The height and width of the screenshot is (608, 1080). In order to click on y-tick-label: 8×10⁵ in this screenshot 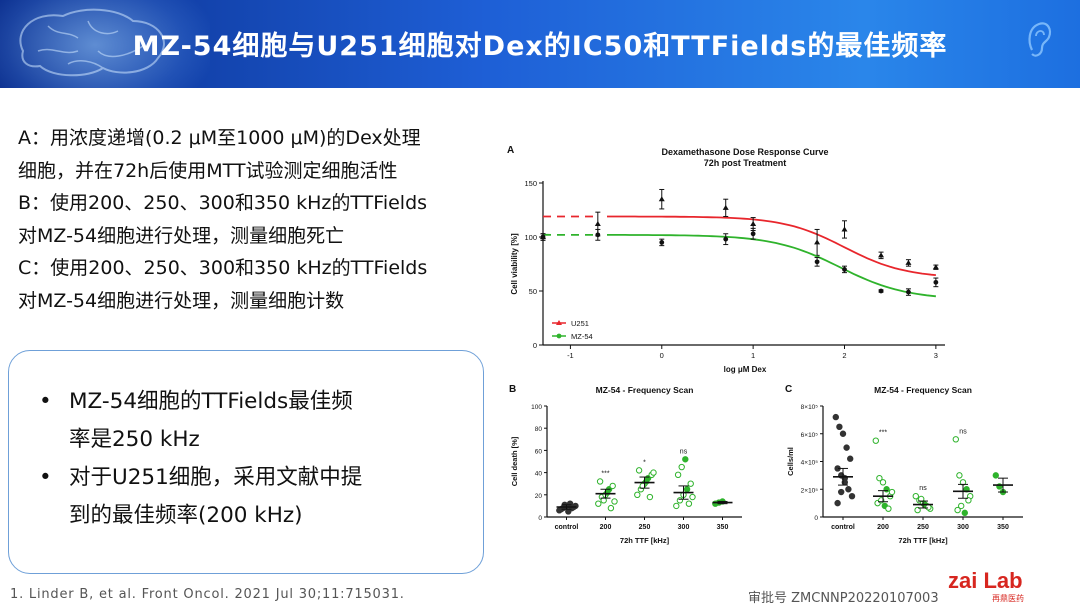, I will do `click(810, 407)`.